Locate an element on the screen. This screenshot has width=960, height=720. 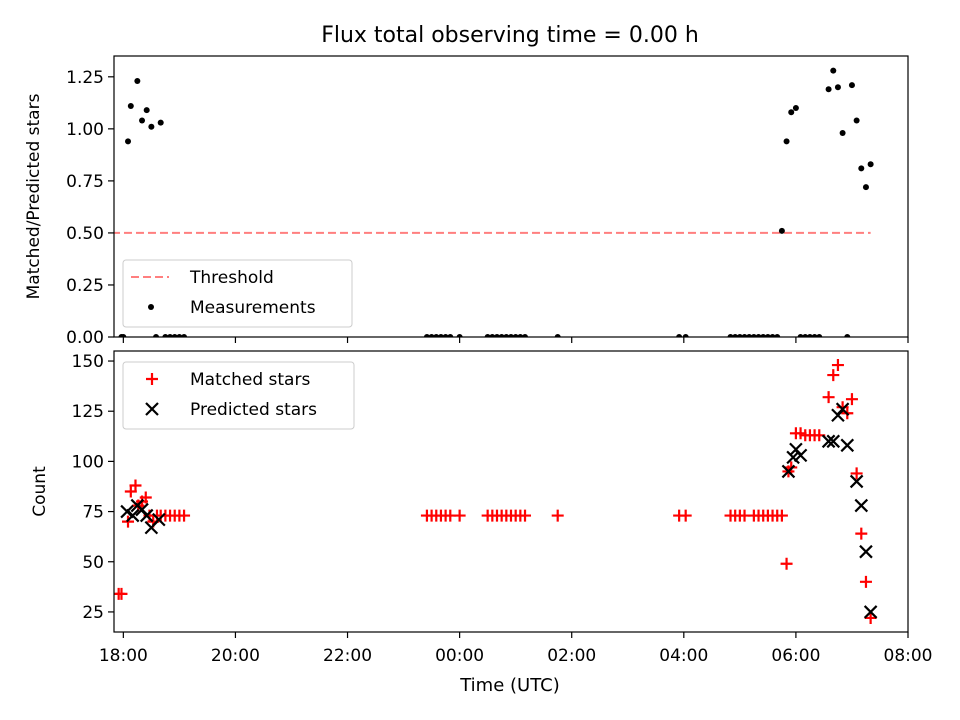
legend-matched-swatch is located at coordinates (152, 379).